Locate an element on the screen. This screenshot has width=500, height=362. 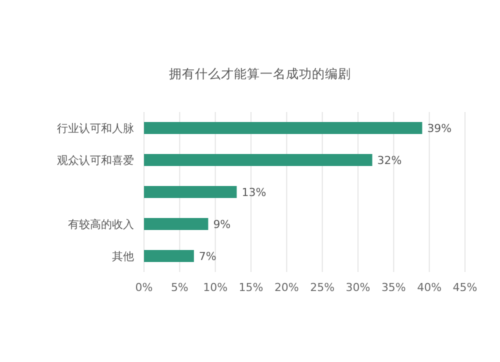
chart-title: 拥有什么才能算一名成功的编剧 is located at coordinates (260, 73).